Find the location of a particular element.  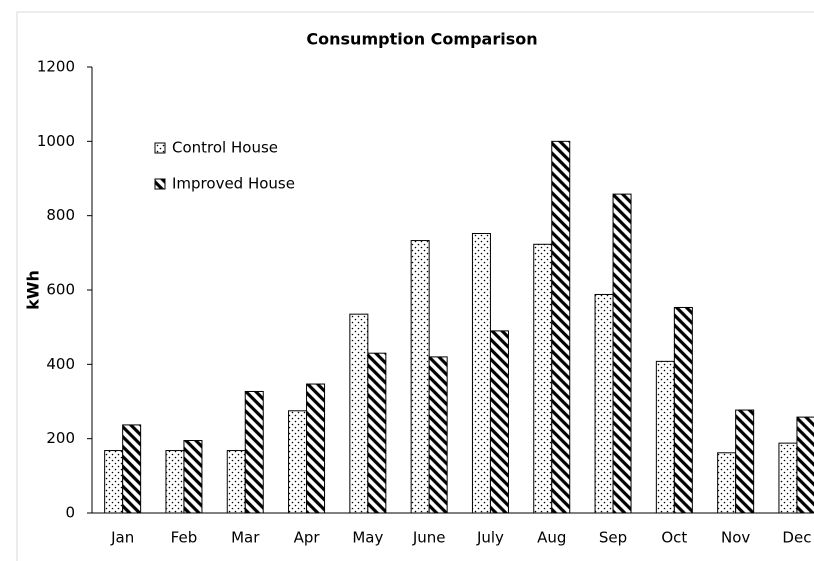

x-tick-label: Aug is located at coordinates (551, 538).